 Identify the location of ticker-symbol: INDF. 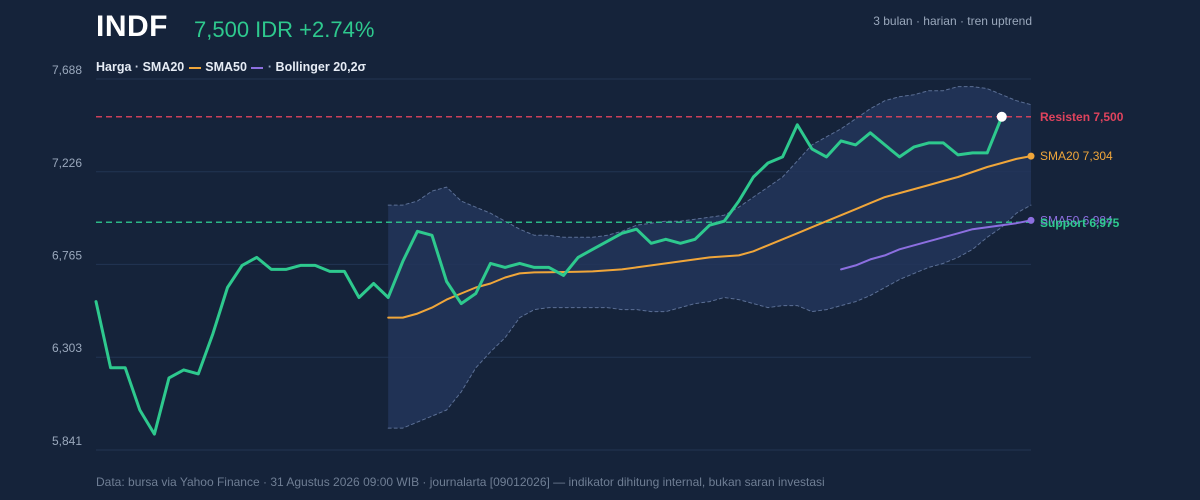
(132, 26).